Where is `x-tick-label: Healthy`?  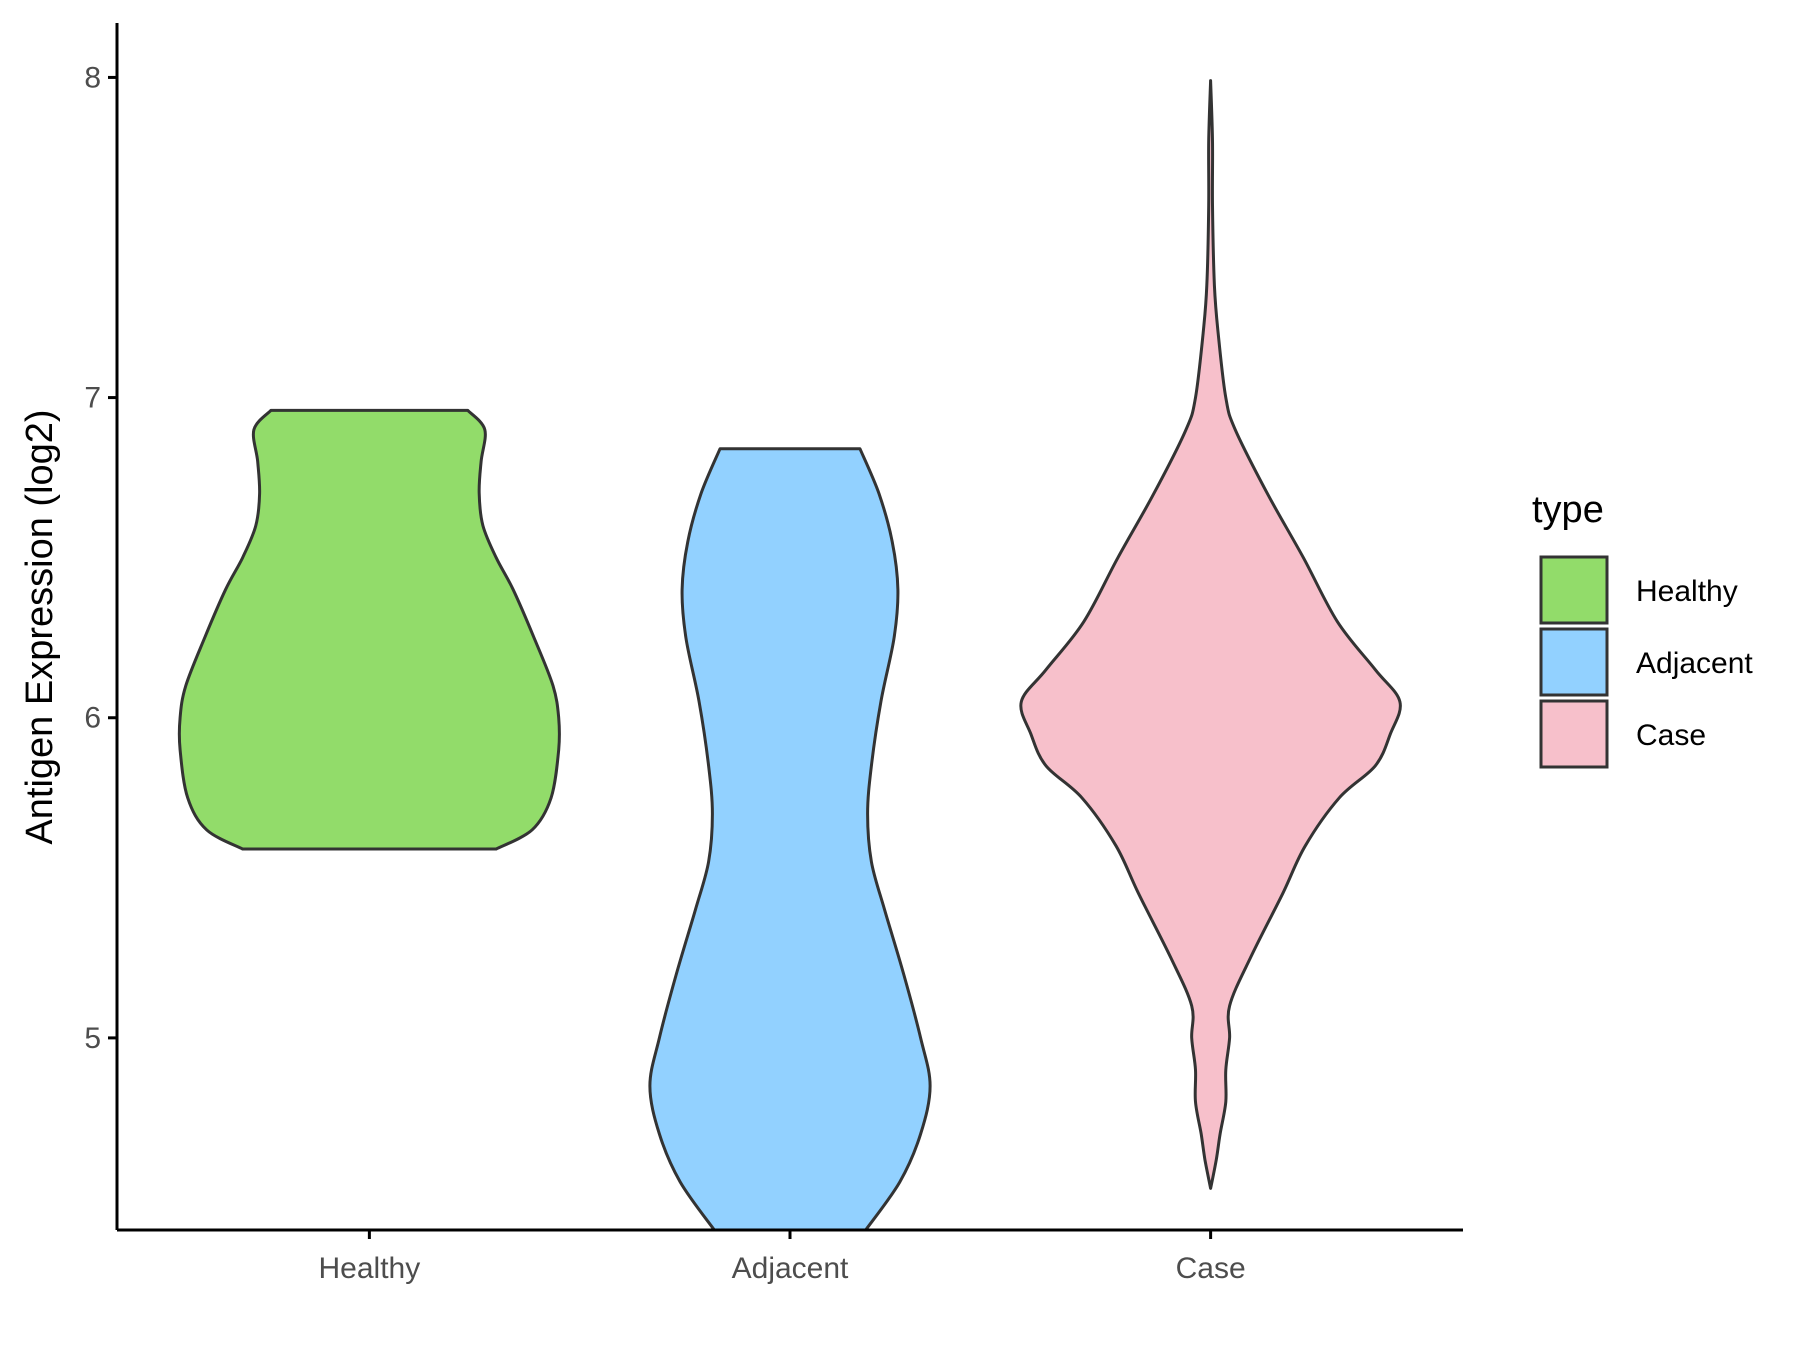
x-tick-label: Healthy is located at coordinates (370, 1268).